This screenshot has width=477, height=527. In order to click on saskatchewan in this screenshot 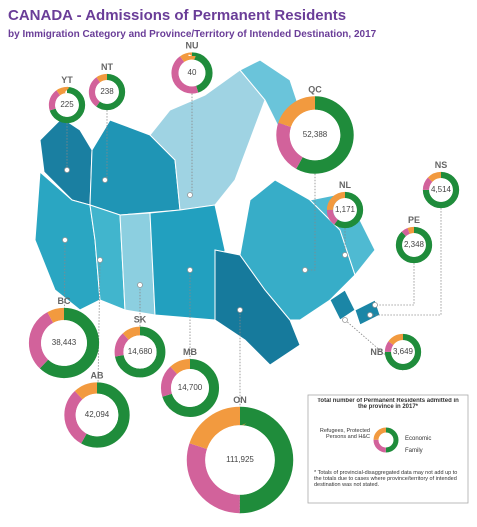, I will do `click(137, 264)`.